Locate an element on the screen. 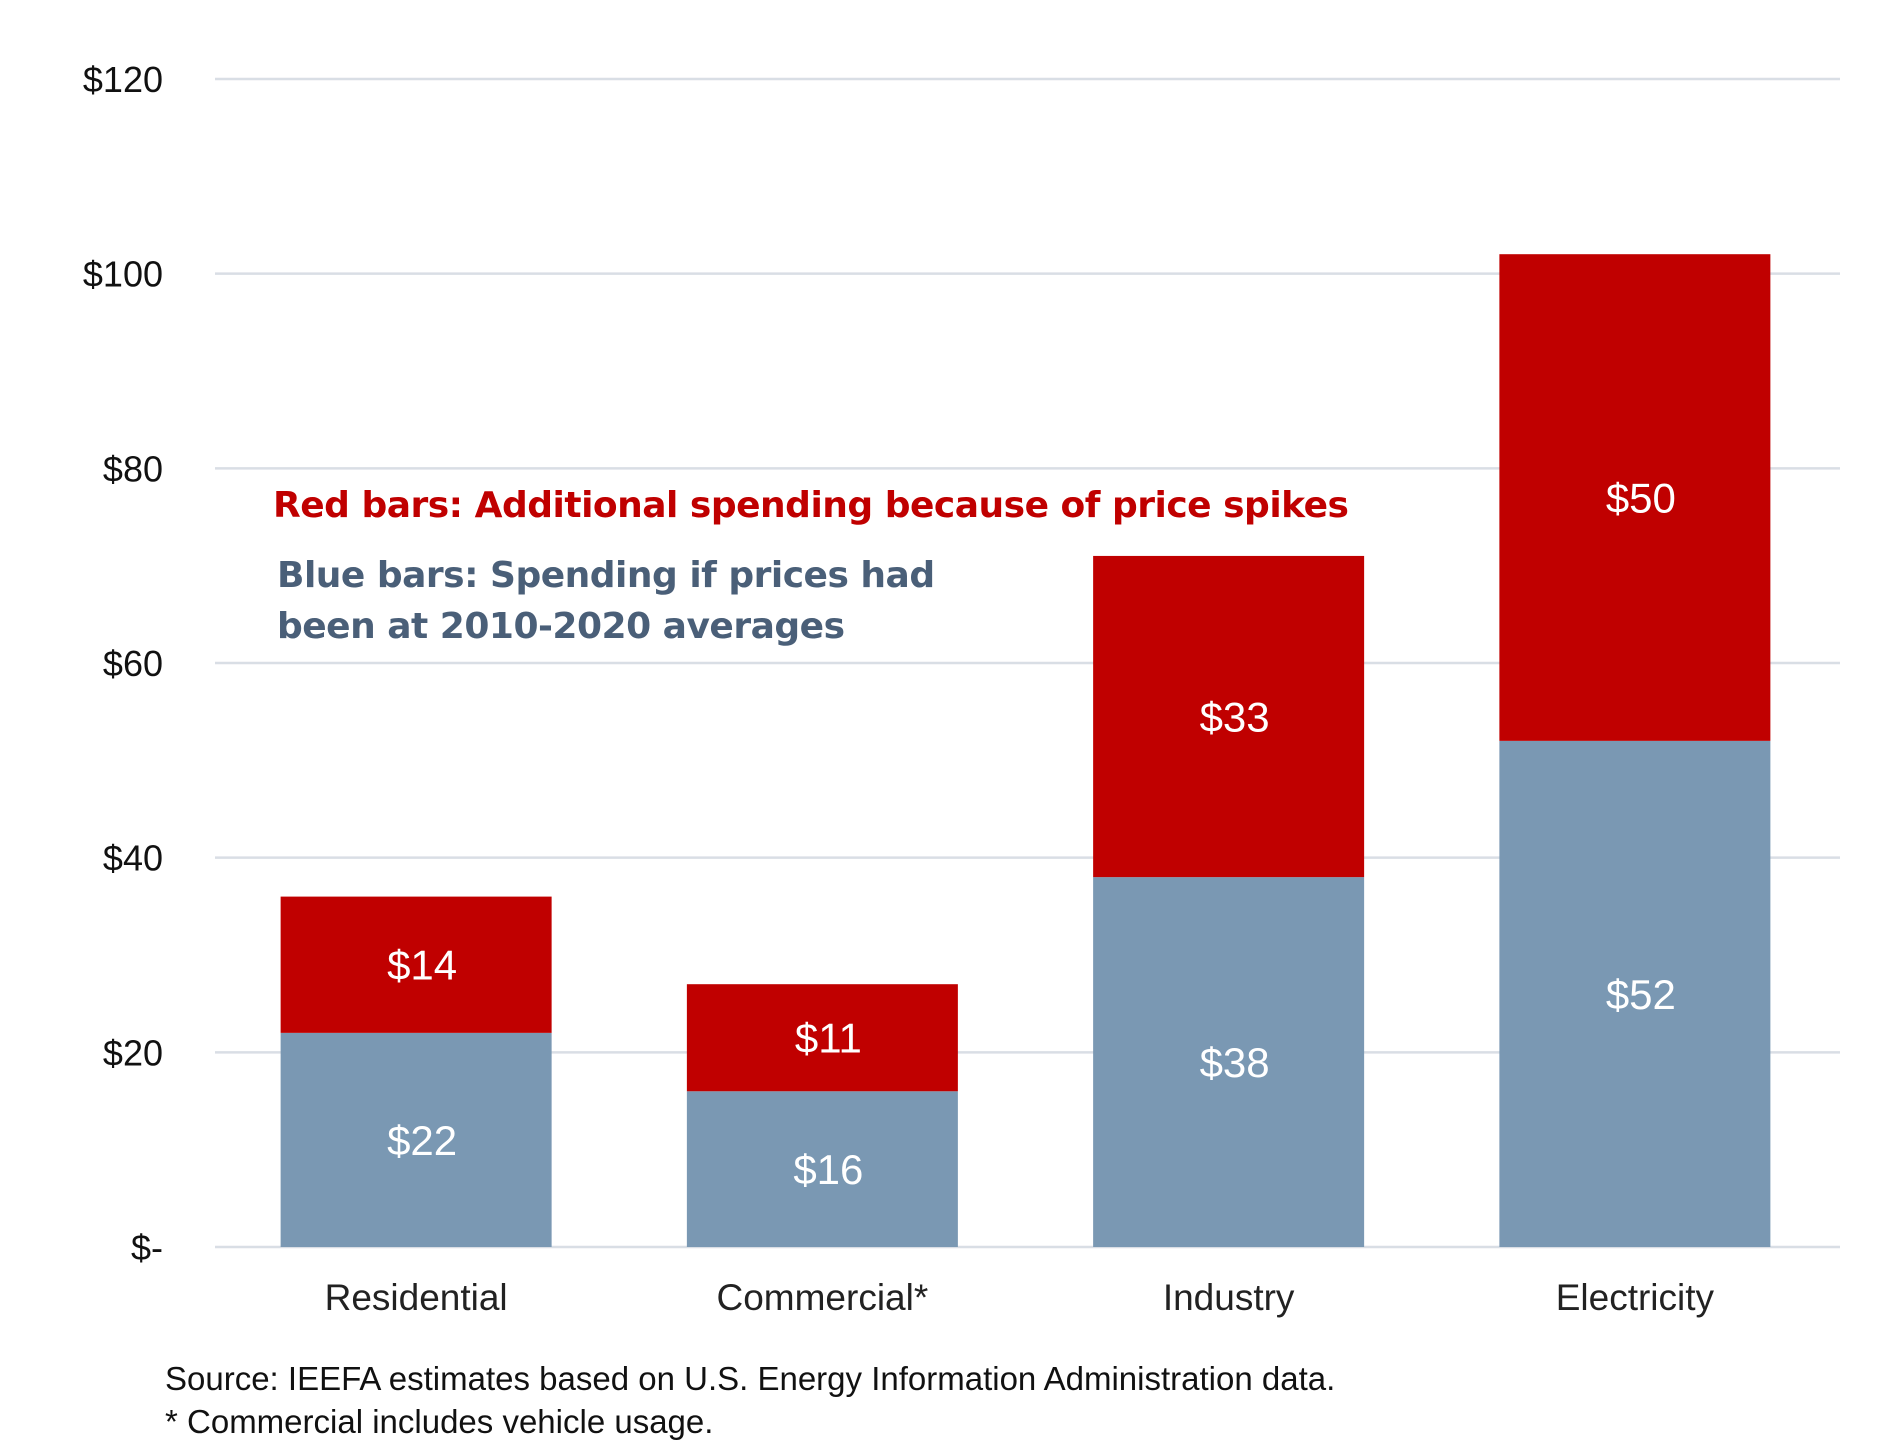 The height and width of the screenshot is (1448, 1892). y-tick-label: $80 is located at coordinates (133, 468).